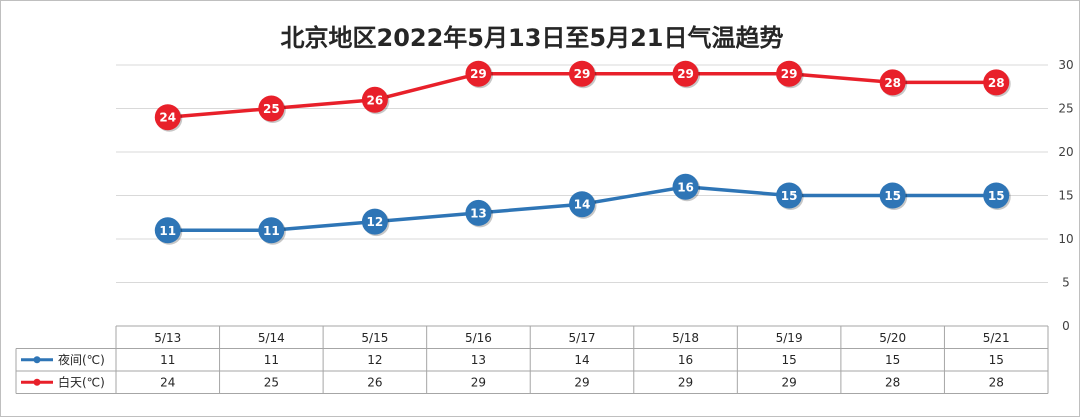 This screenshot has height=417, width=1080. What do you see at coordinates (685, 338) in the screenshot?
I see `x-tick-label: 5/18` at bounding box center [685, 338].